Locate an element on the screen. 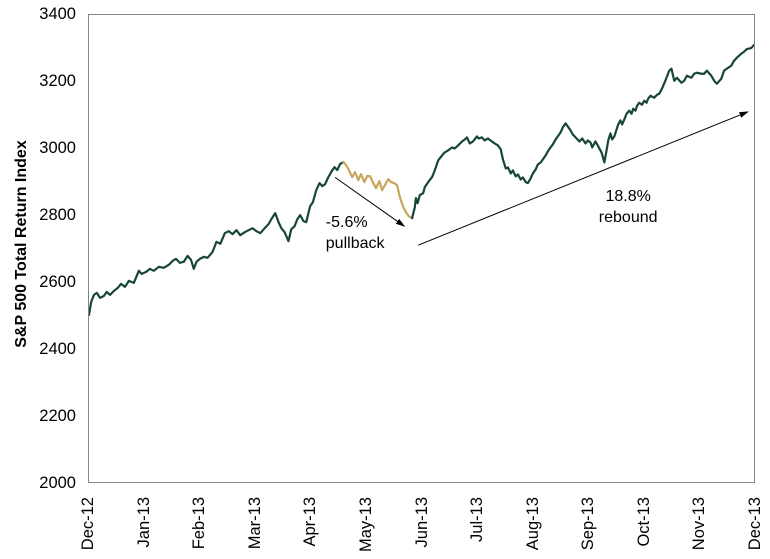  x-tick-label: Dec-13 is located at coordinates (755, 524).